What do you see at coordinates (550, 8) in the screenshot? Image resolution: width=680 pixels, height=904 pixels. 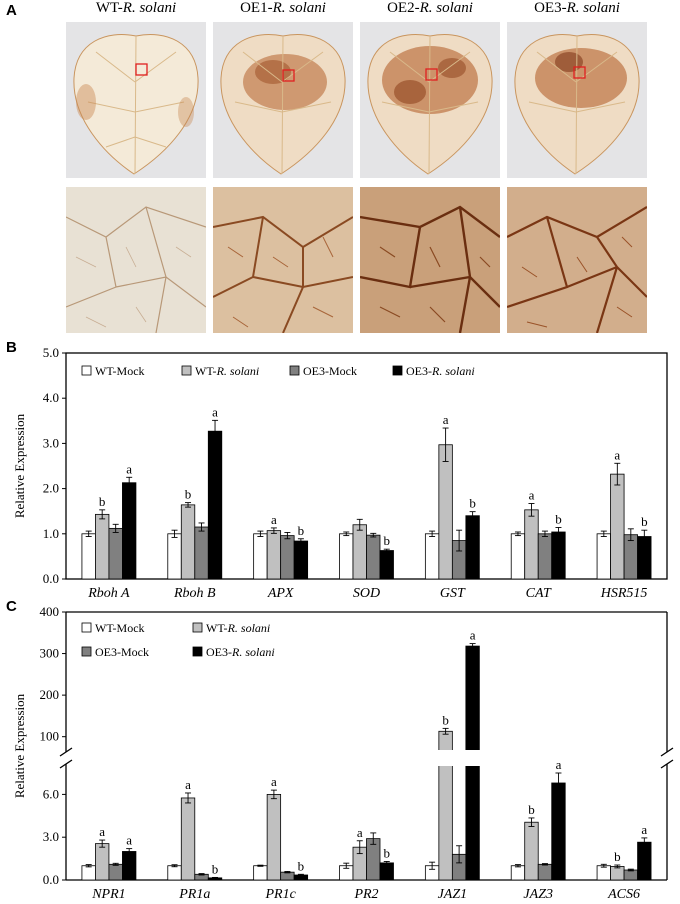 I see `photo-title-prefix: OE3-` at bounding box center [550, 8].